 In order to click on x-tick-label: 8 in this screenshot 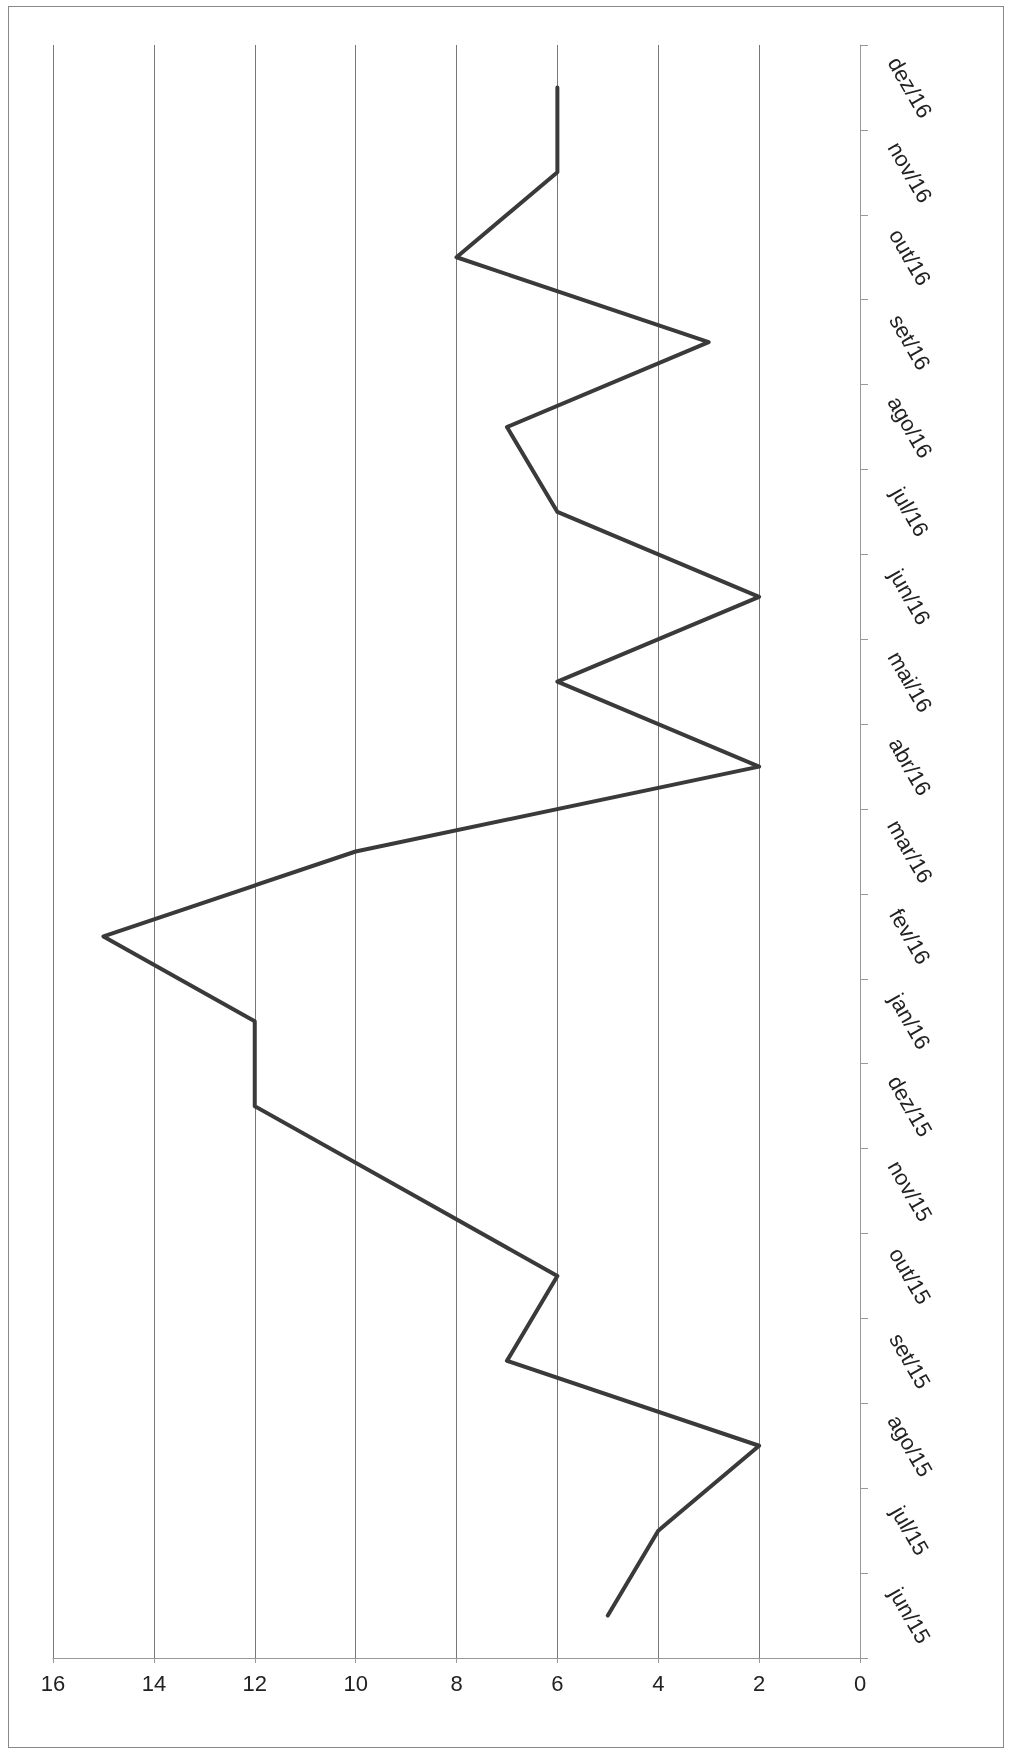, I will do `click(456, 1683)`.